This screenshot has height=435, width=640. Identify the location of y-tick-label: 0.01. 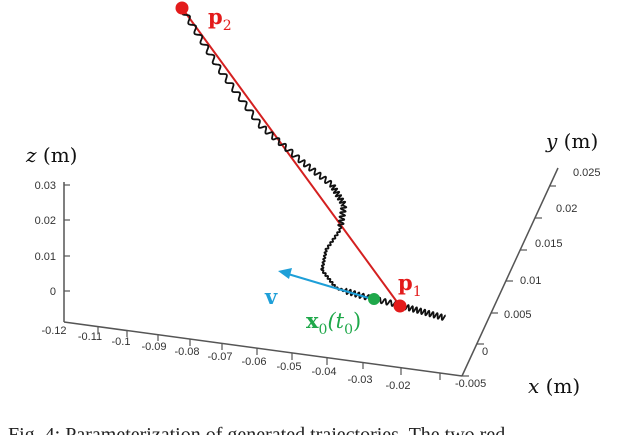
(530, 281).